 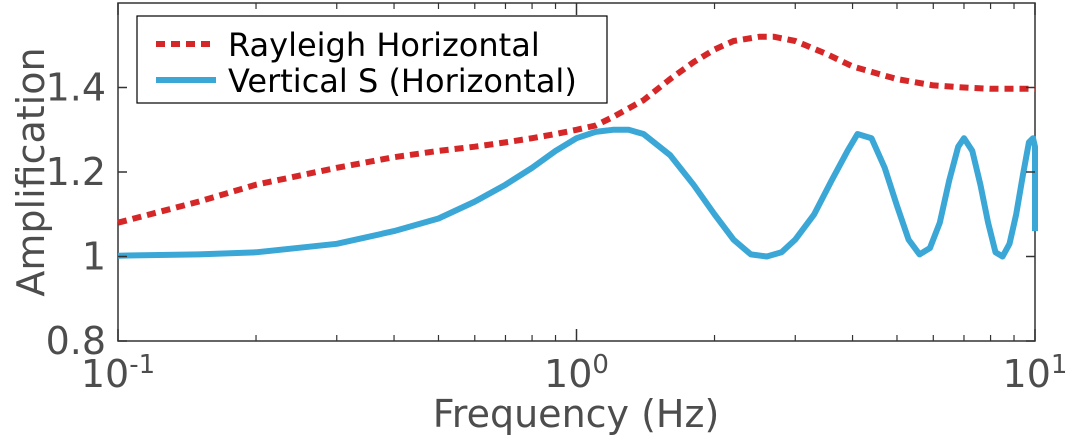 I want to click on legend-box, so click(x=372, y=59).